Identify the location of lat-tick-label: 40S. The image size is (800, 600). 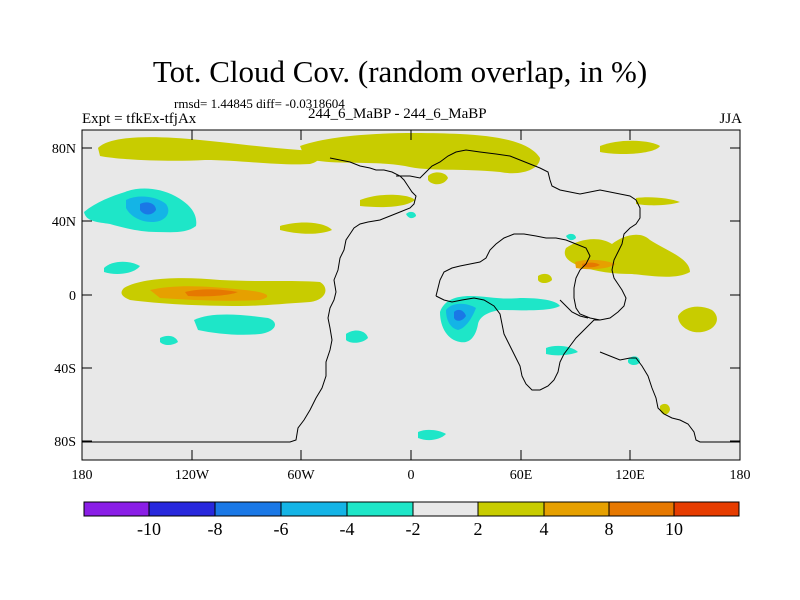
(65, 369).